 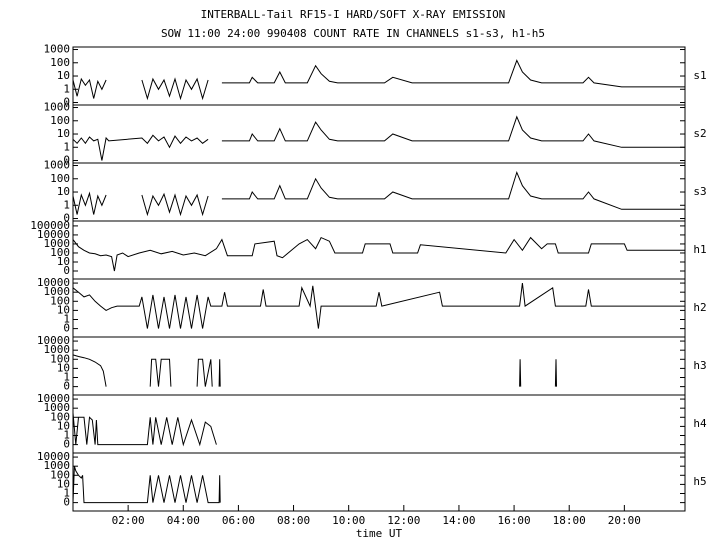 What do you see at coordinates (50, 225) in the screenshot?
I see `y-tick-label: 100000` at bounding box center [50, 225].